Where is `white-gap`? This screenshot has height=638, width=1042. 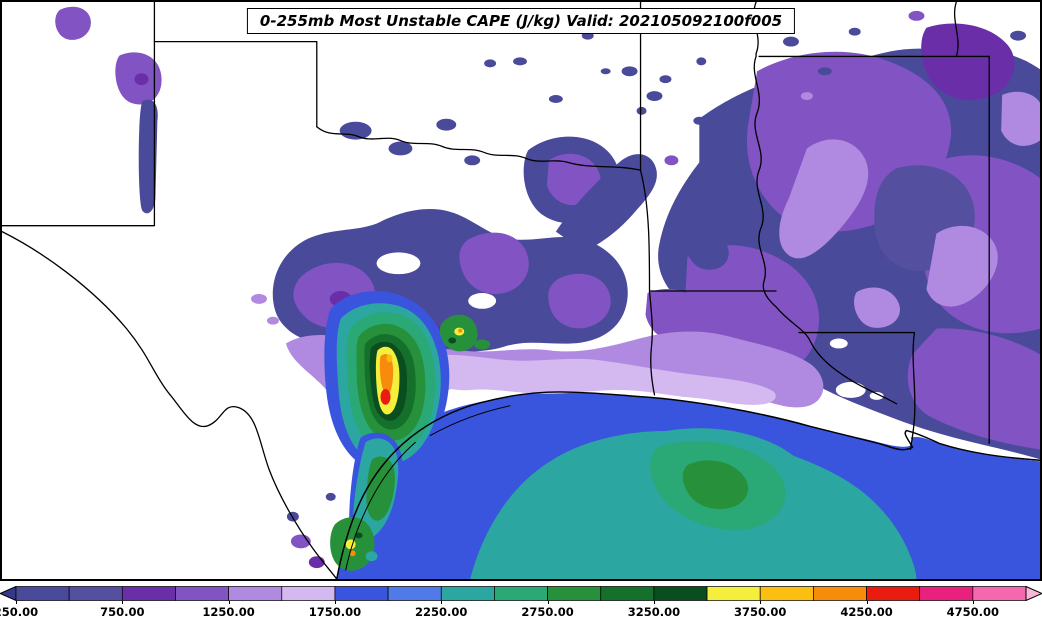 white-gap is located at coordinates (398, 263).